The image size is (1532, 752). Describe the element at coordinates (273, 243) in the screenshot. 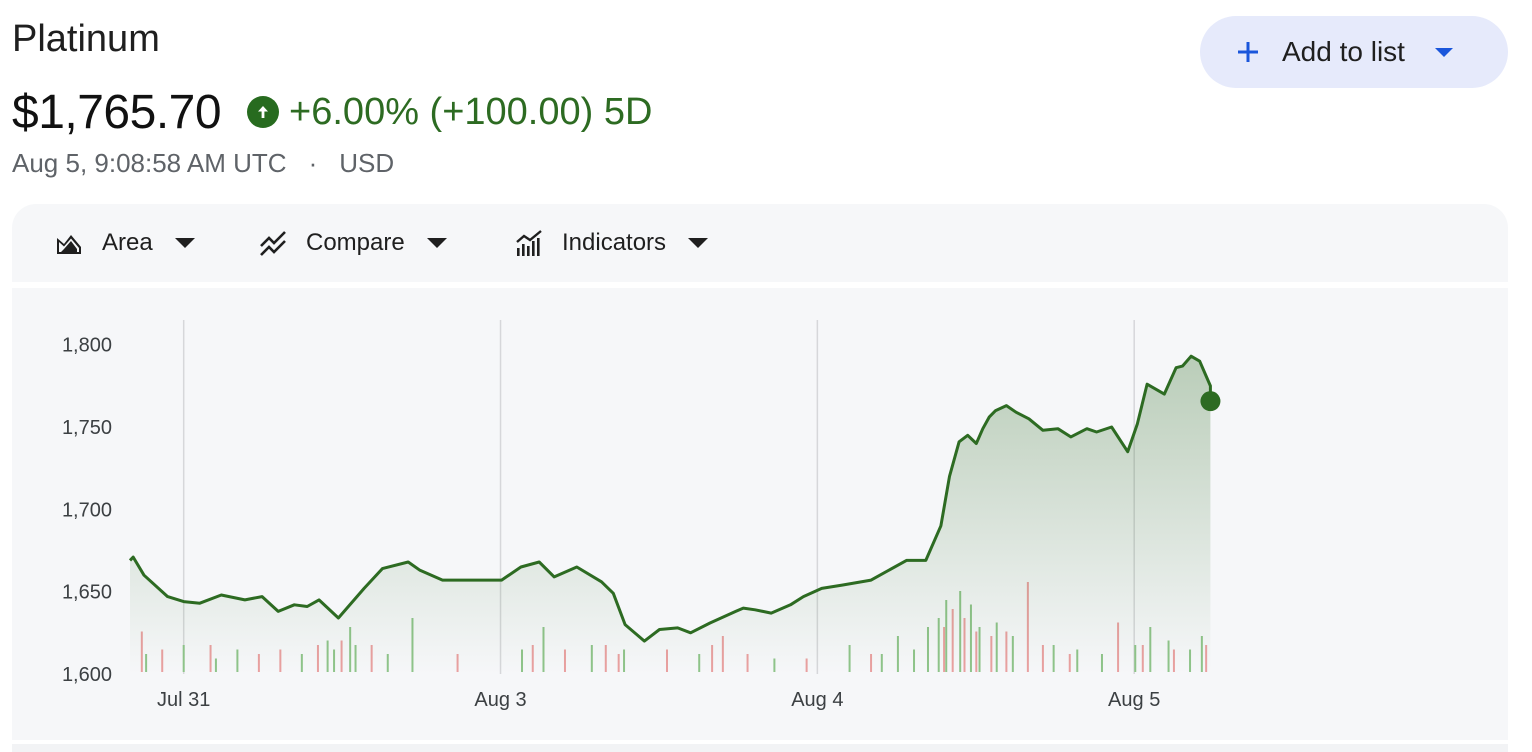

I see `compare-icon` at that location.